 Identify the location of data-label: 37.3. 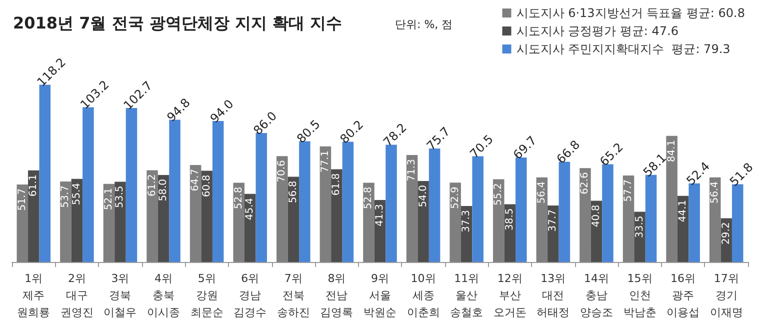
(466, 221).